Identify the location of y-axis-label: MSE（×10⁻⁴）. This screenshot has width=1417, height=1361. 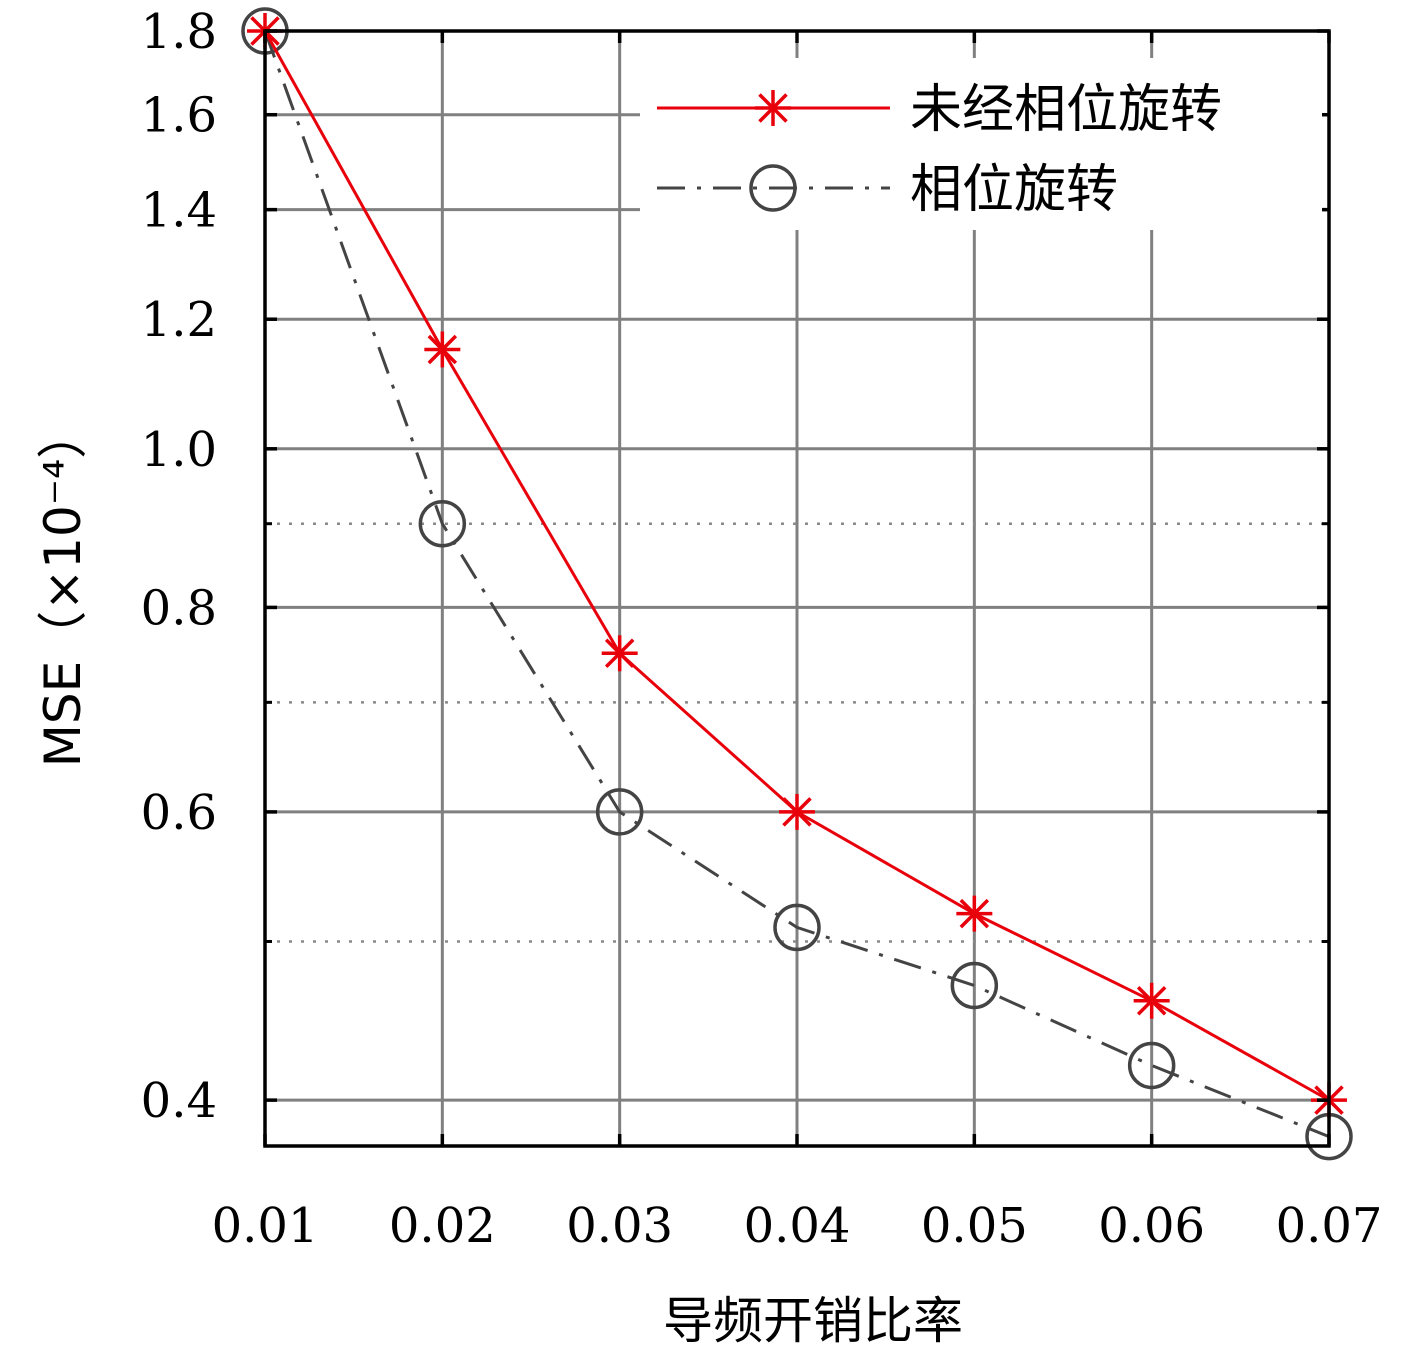
(63, 588).